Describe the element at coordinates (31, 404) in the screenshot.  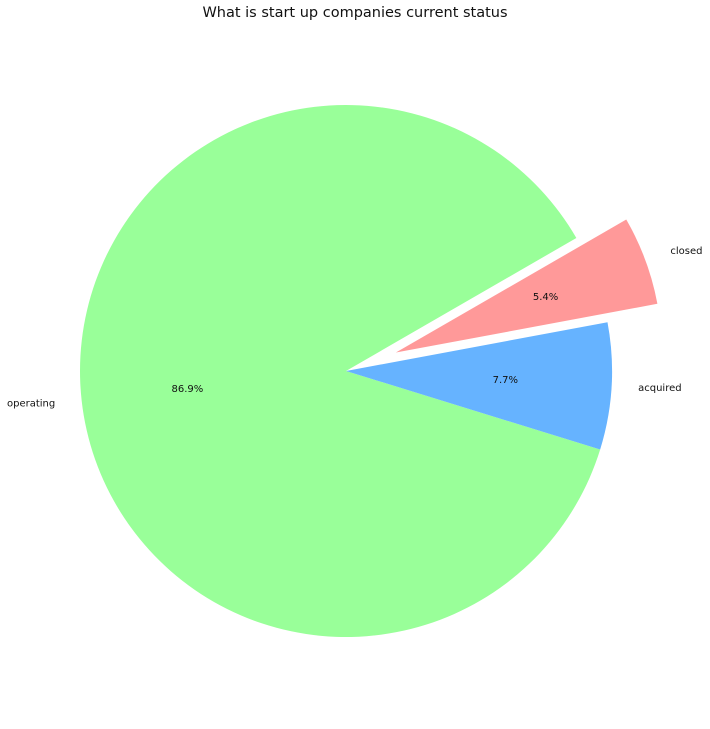
I see `slice-label-operating: operating` at that location.